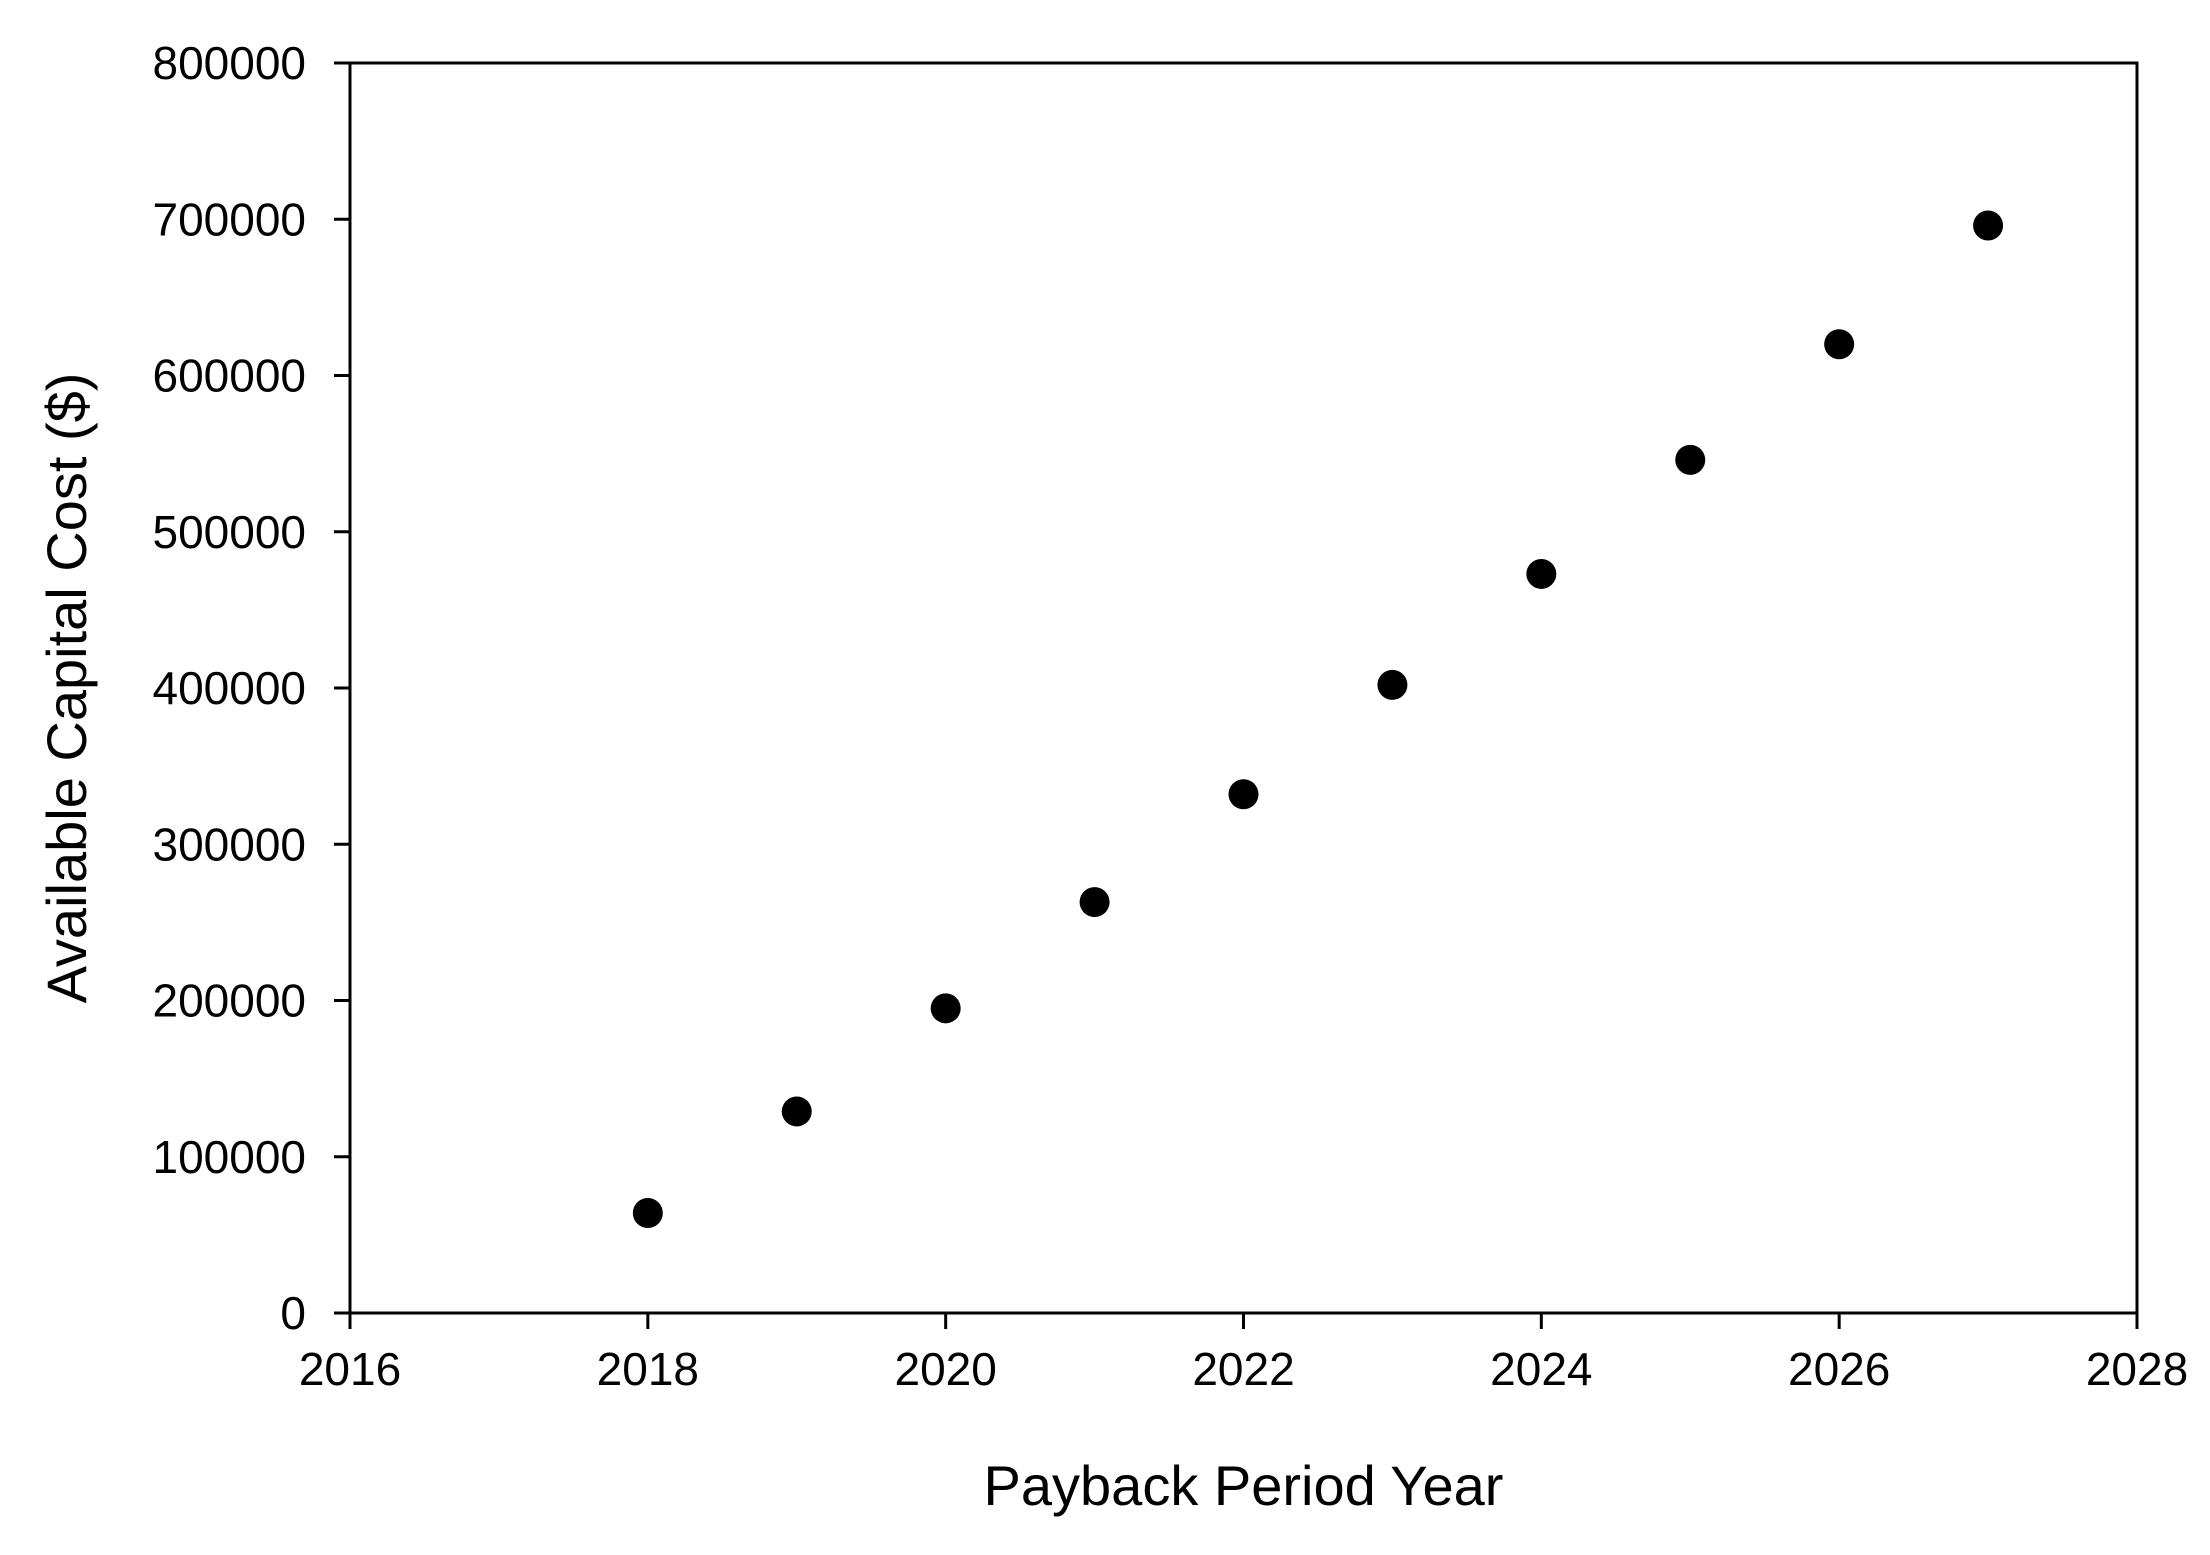  Describe the element at coordinates (230, 844) in the screenshot. I see `y-tick-label: 300000` at that location.